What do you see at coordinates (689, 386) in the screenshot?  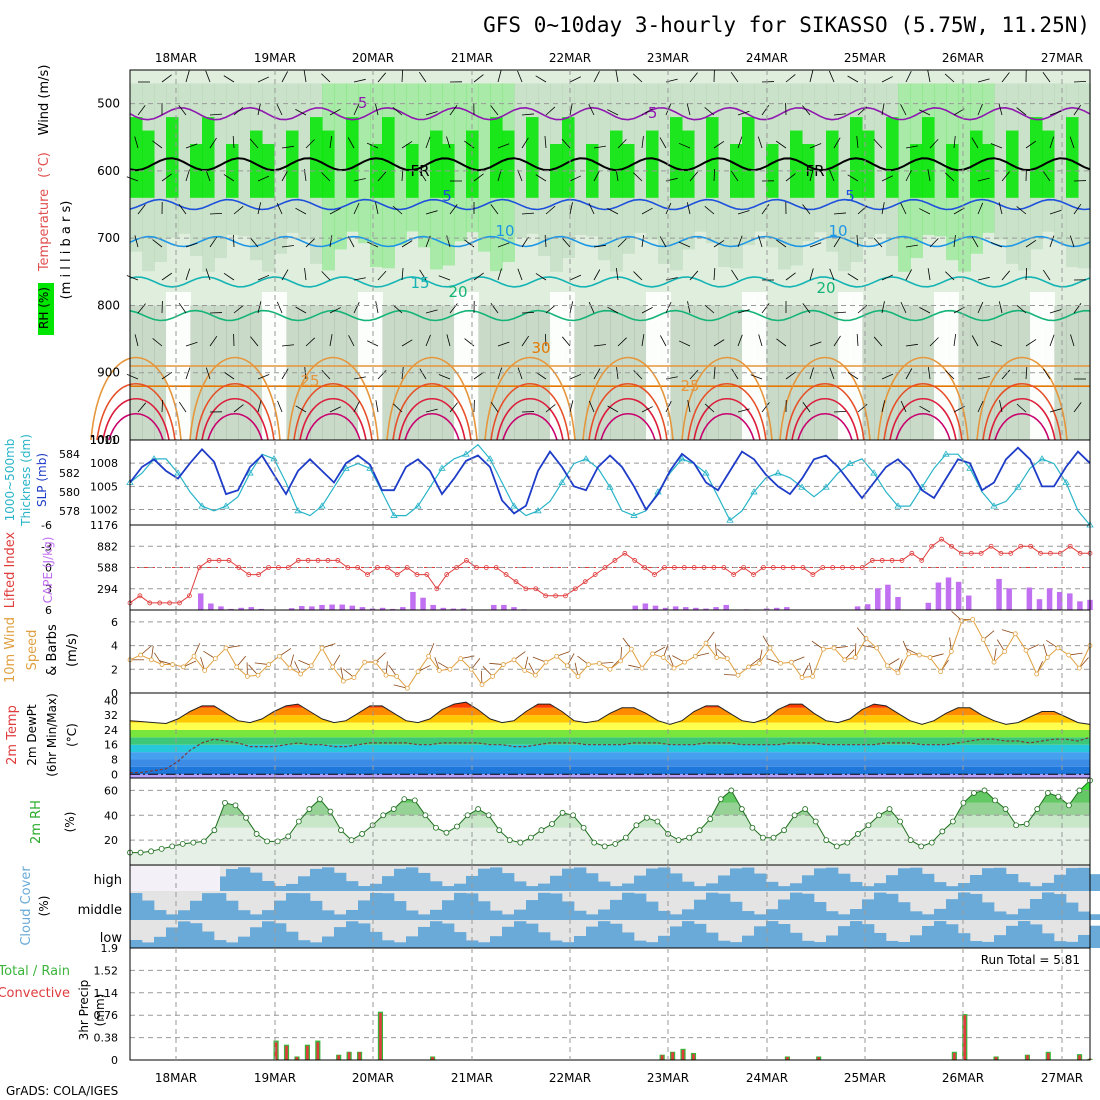 I see `contour-label: 25` at bounding box center [689, 386].